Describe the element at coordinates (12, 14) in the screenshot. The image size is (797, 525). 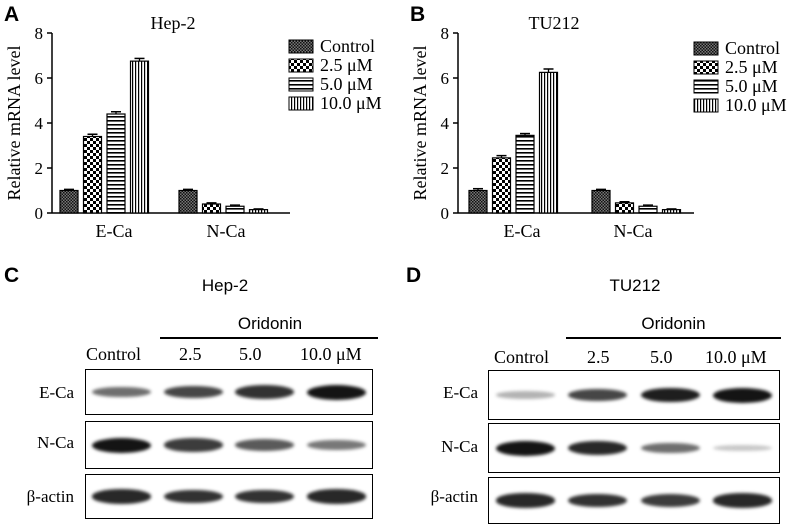
I see `panel-letter-a: A` at that location.